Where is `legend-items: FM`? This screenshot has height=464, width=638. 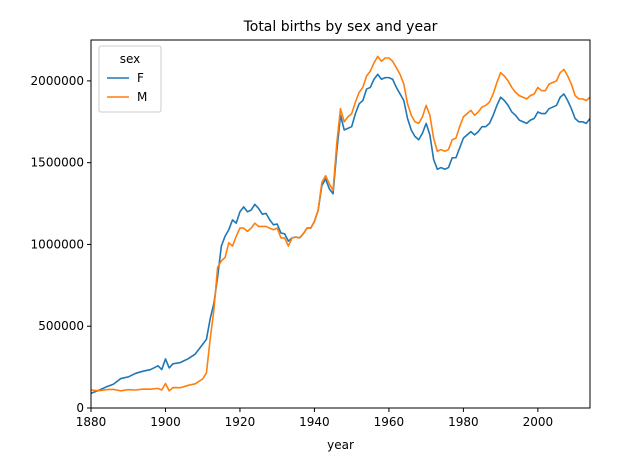 legend-items: FM is located at coordinates (127, 87).